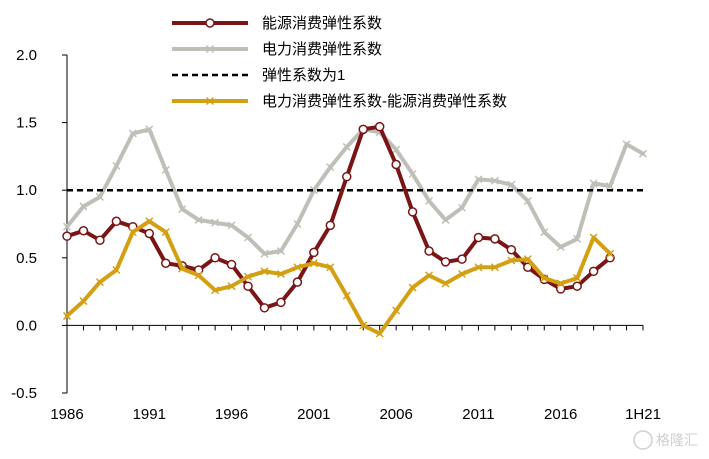 This screenshot has height=459, width=709. I want to click on watermark-logo-icon, so click(643, 440).